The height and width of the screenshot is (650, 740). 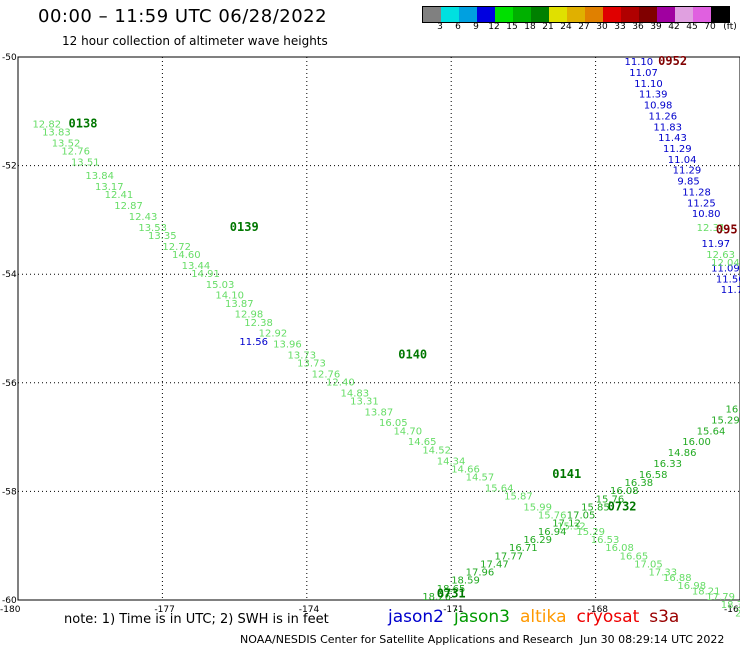 What do you see at coordinates (692, 27) in the screenshot?
I see `scale-label: 45` at bounding box center [692, 27].